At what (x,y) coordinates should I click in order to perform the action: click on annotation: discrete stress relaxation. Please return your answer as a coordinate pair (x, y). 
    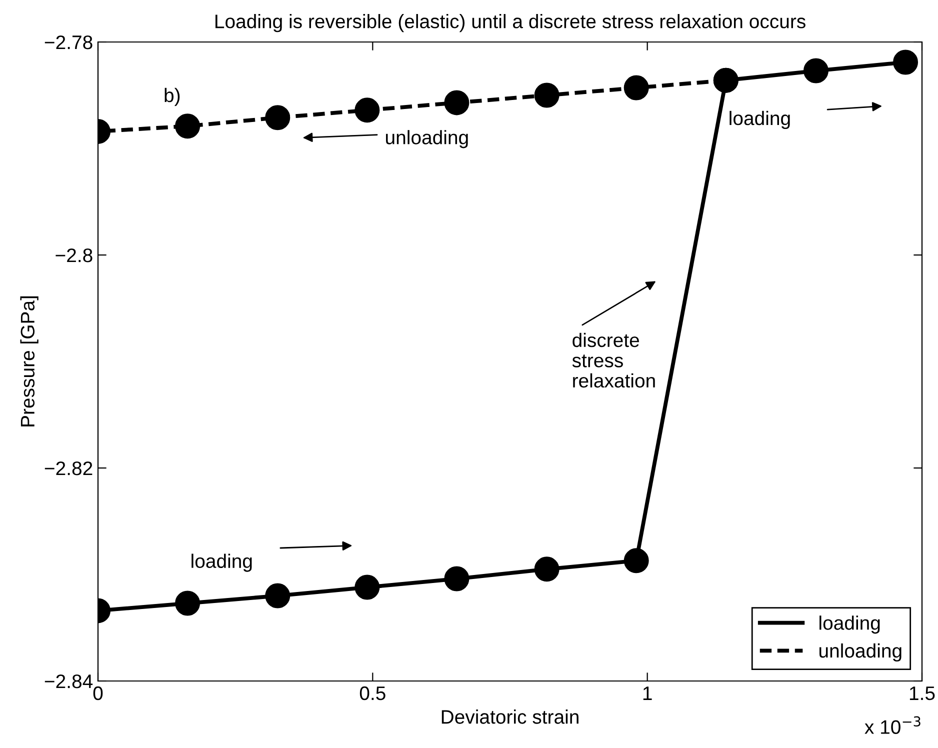
    Looking at the image, I should click on (613, 360).